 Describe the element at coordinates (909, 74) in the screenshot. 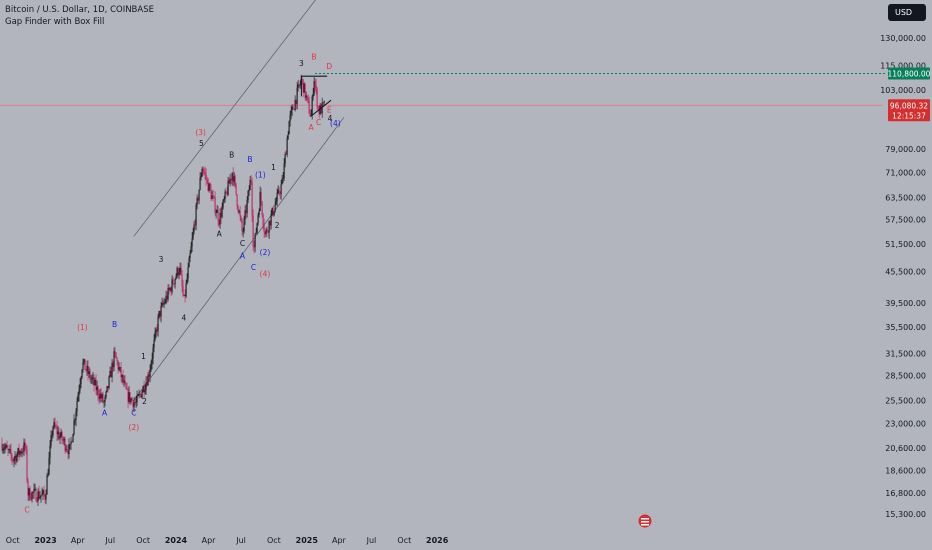

I see `gap-level-badge-text: 110,800.00` at that location.